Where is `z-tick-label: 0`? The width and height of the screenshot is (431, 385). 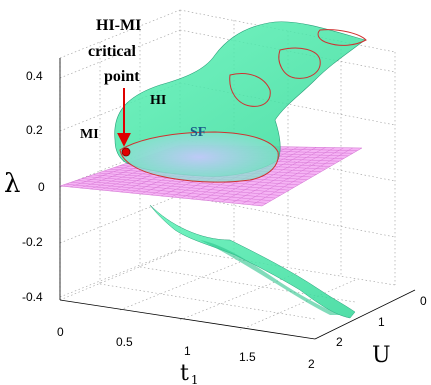
z-tick-label: 0 is located at coordinates (41, 187).